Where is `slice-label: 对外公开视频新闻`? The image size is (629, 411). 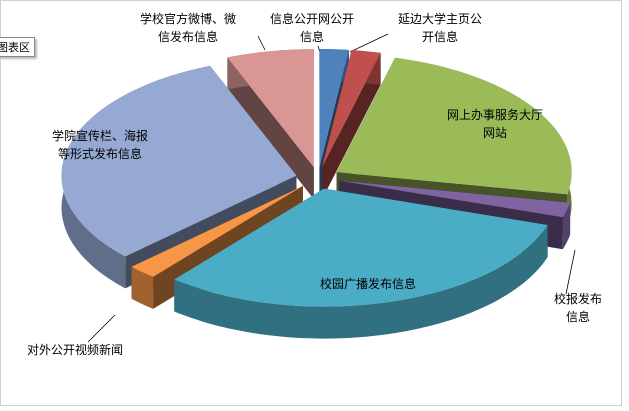 slice-label: 对外公开视频新闻 is located at coordinates (75, 350).